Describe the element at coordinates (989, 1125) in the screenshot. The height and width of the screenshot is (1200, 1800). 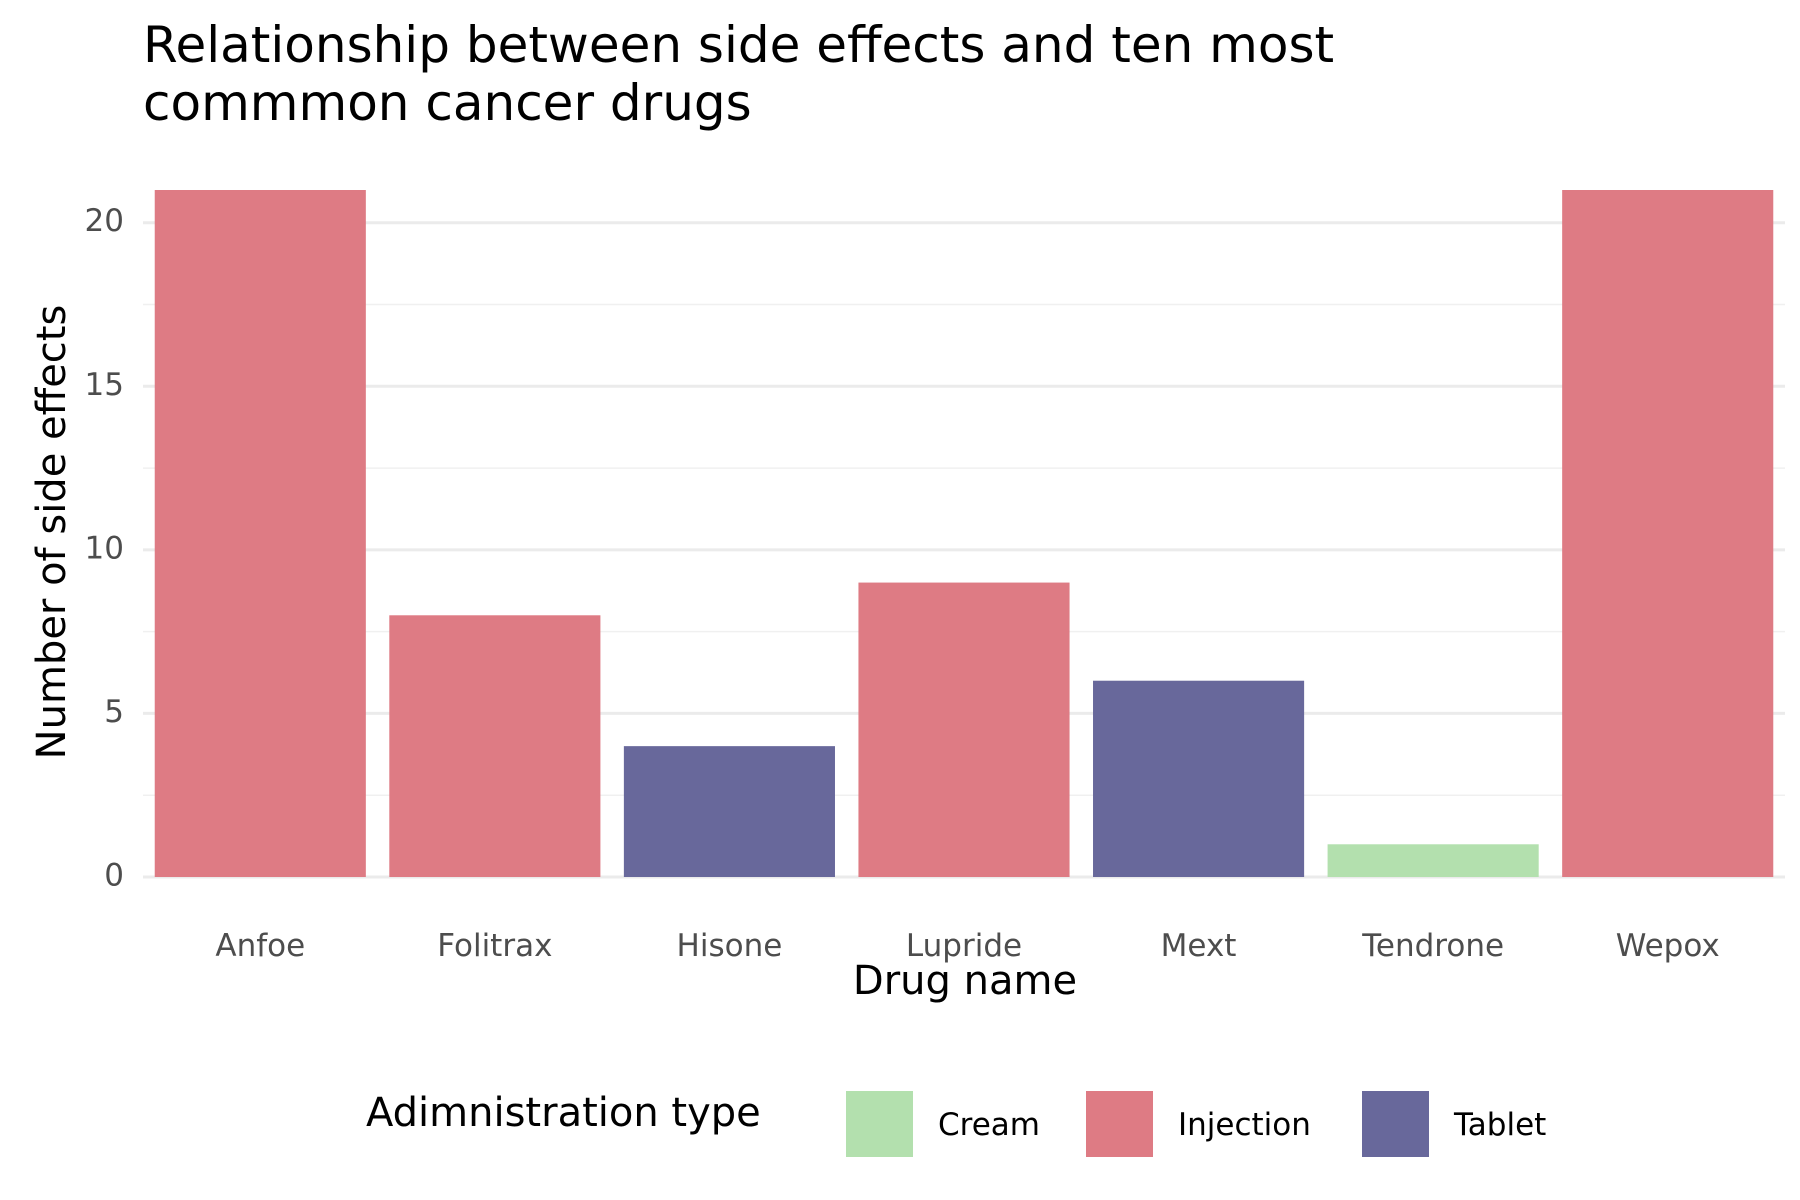
I see `legend-label: Cream` at that location.